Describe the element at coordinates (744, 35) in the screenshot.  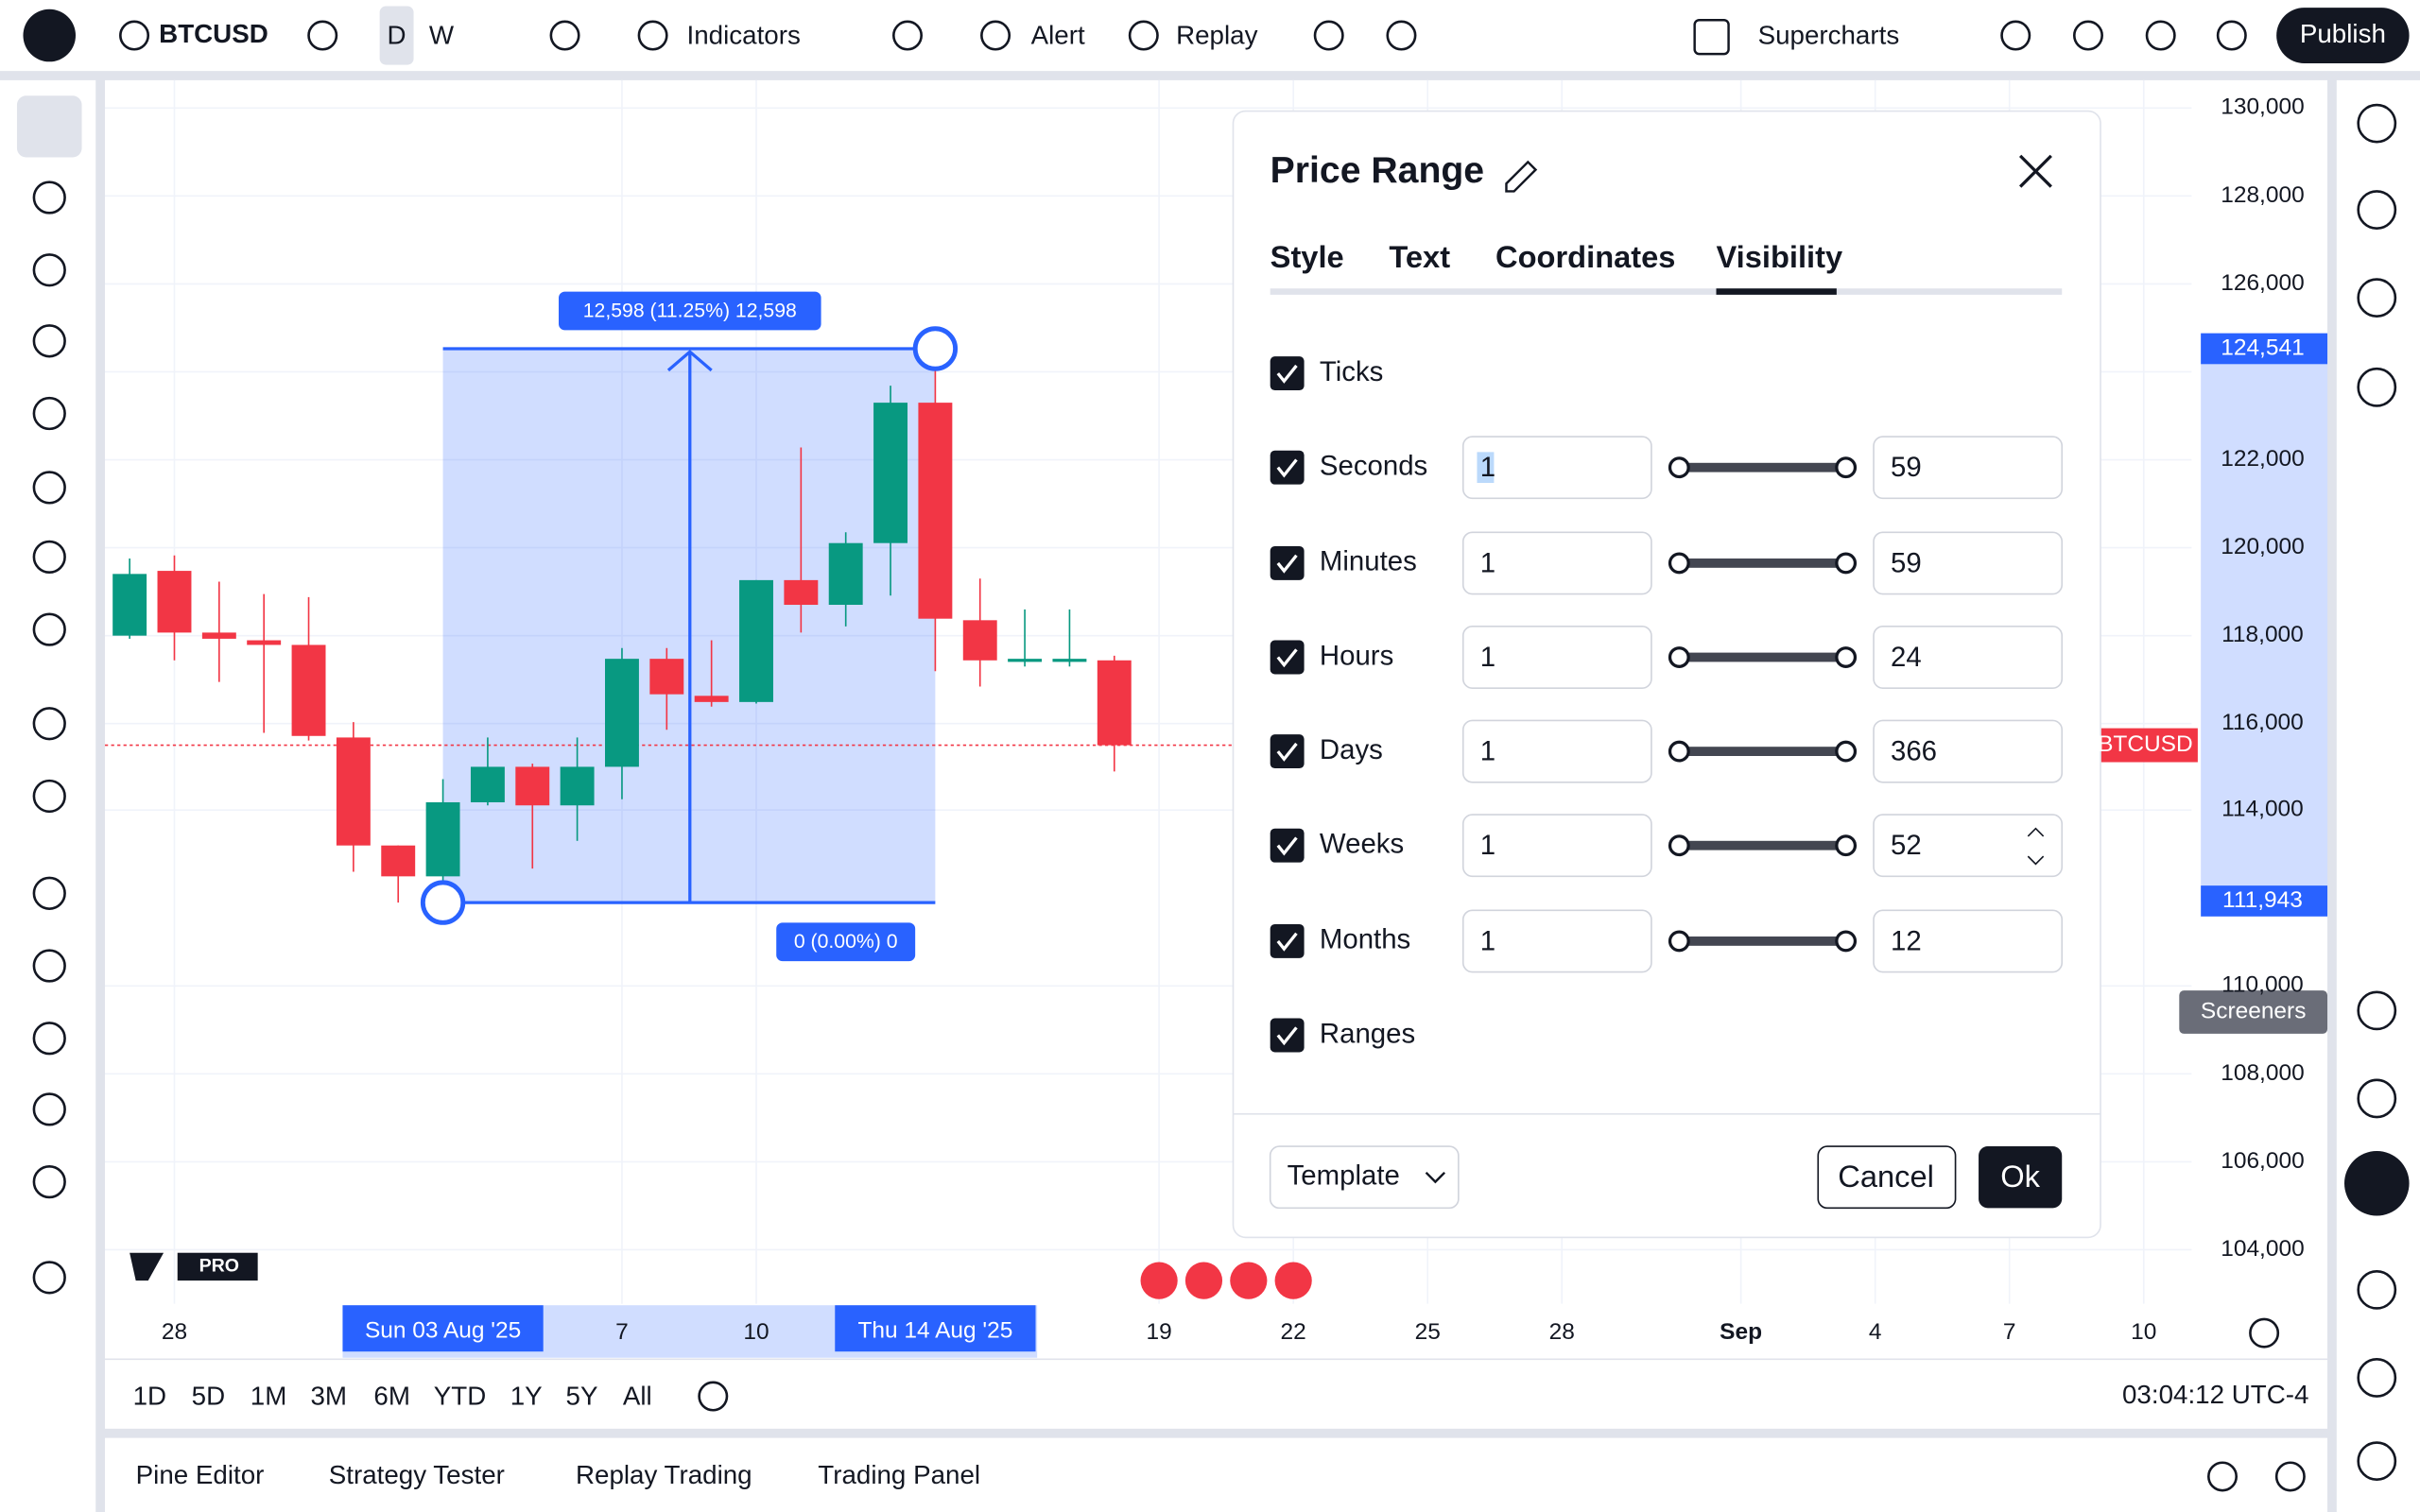
I see `indicators: Indicators` at that location.